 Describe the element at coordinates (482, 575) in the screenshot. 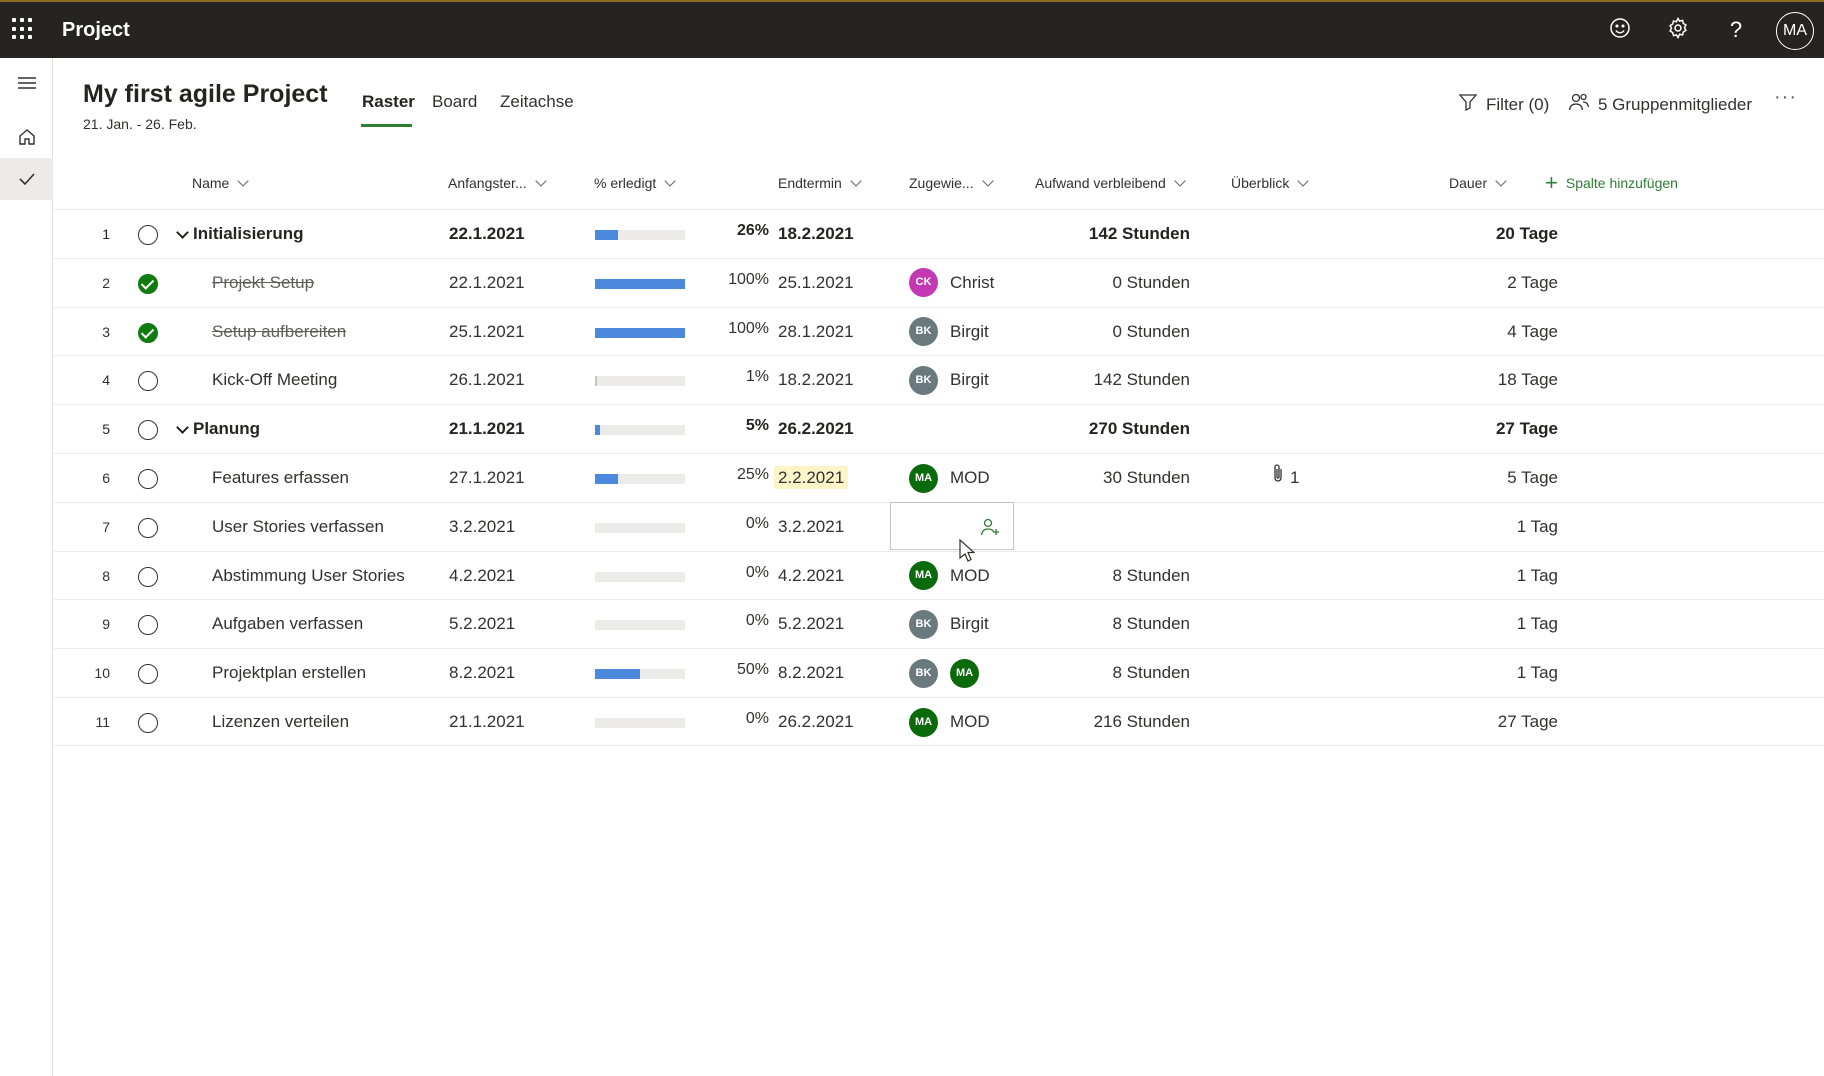

I see `start-date: 4.2.2021` at that location.